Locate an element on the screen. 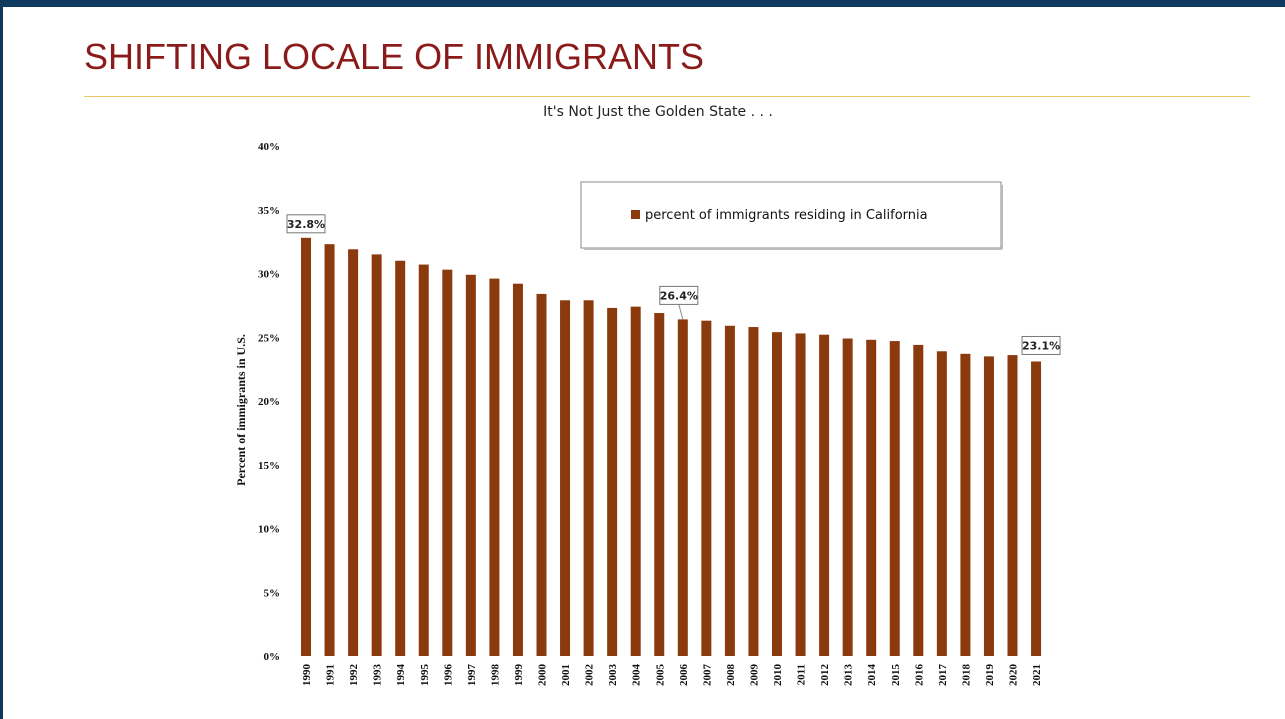 This screenshot has width=1285, height=719. data-label-leader is located at coordinates (681, 312).